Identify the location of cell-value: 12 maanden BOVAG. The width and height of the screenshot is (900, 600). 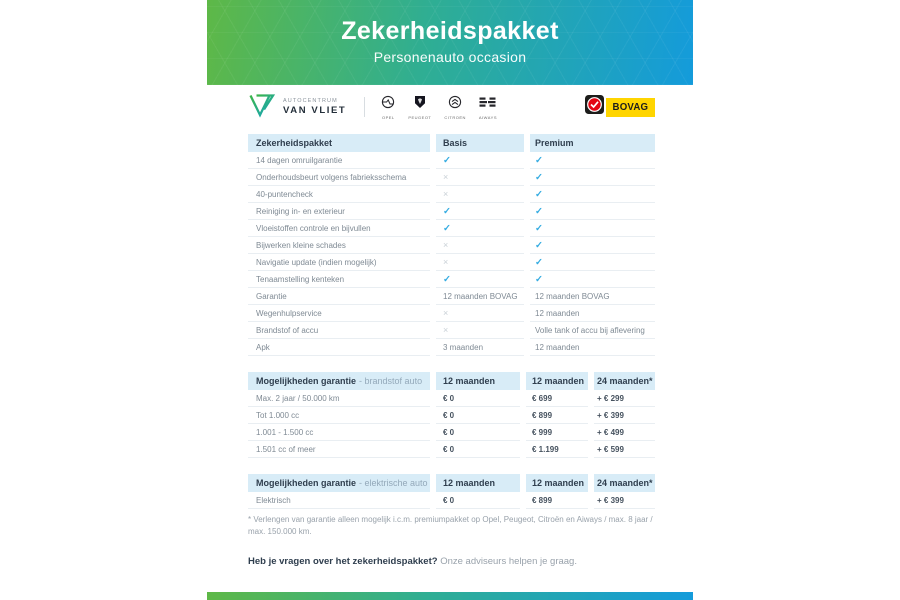
(592, 296).